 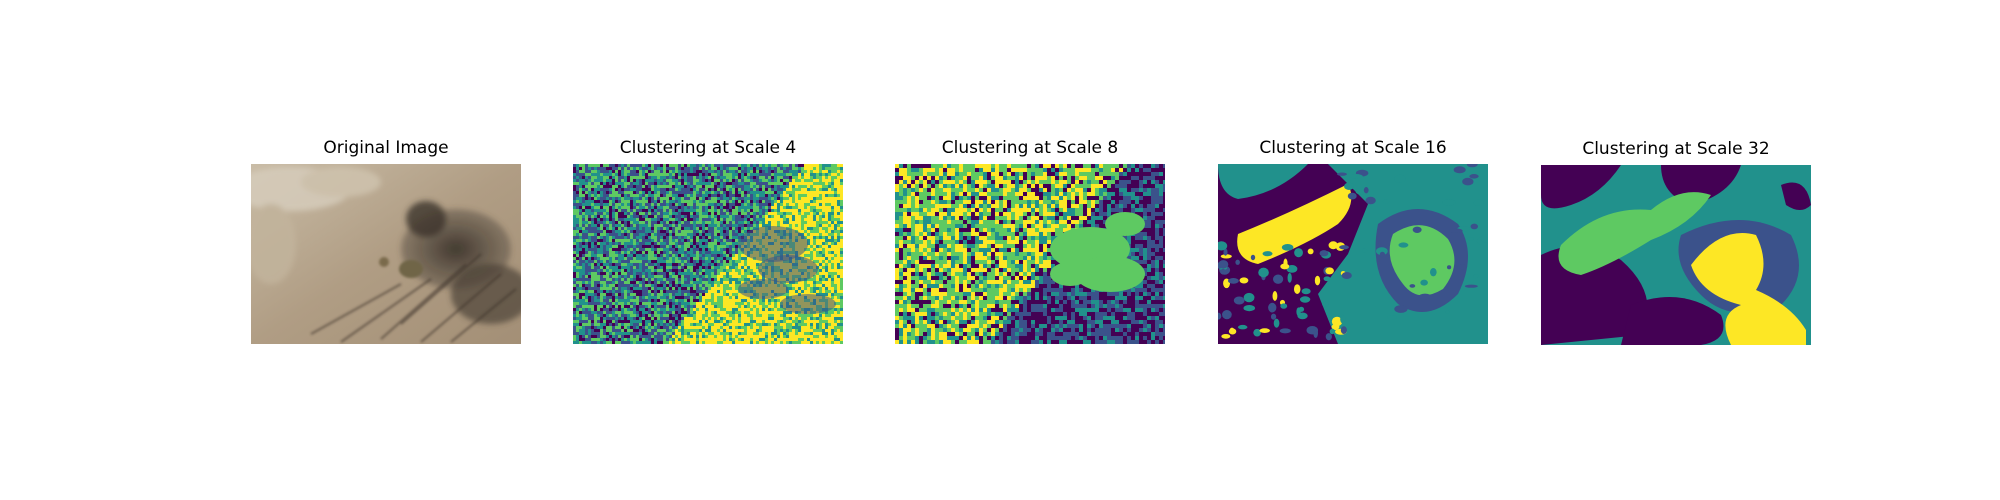 I want to click on cluster-map-scale-8-canvas, so click(x=1030, y=254).